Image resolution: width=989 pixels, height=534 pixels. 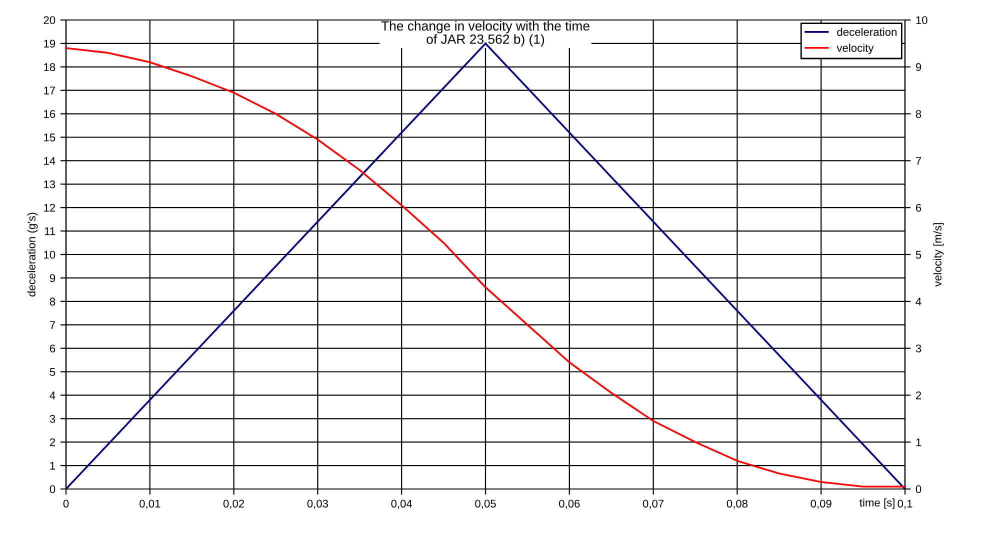 I want to click on y-tick-label: 12, so click(x=50, y=208).